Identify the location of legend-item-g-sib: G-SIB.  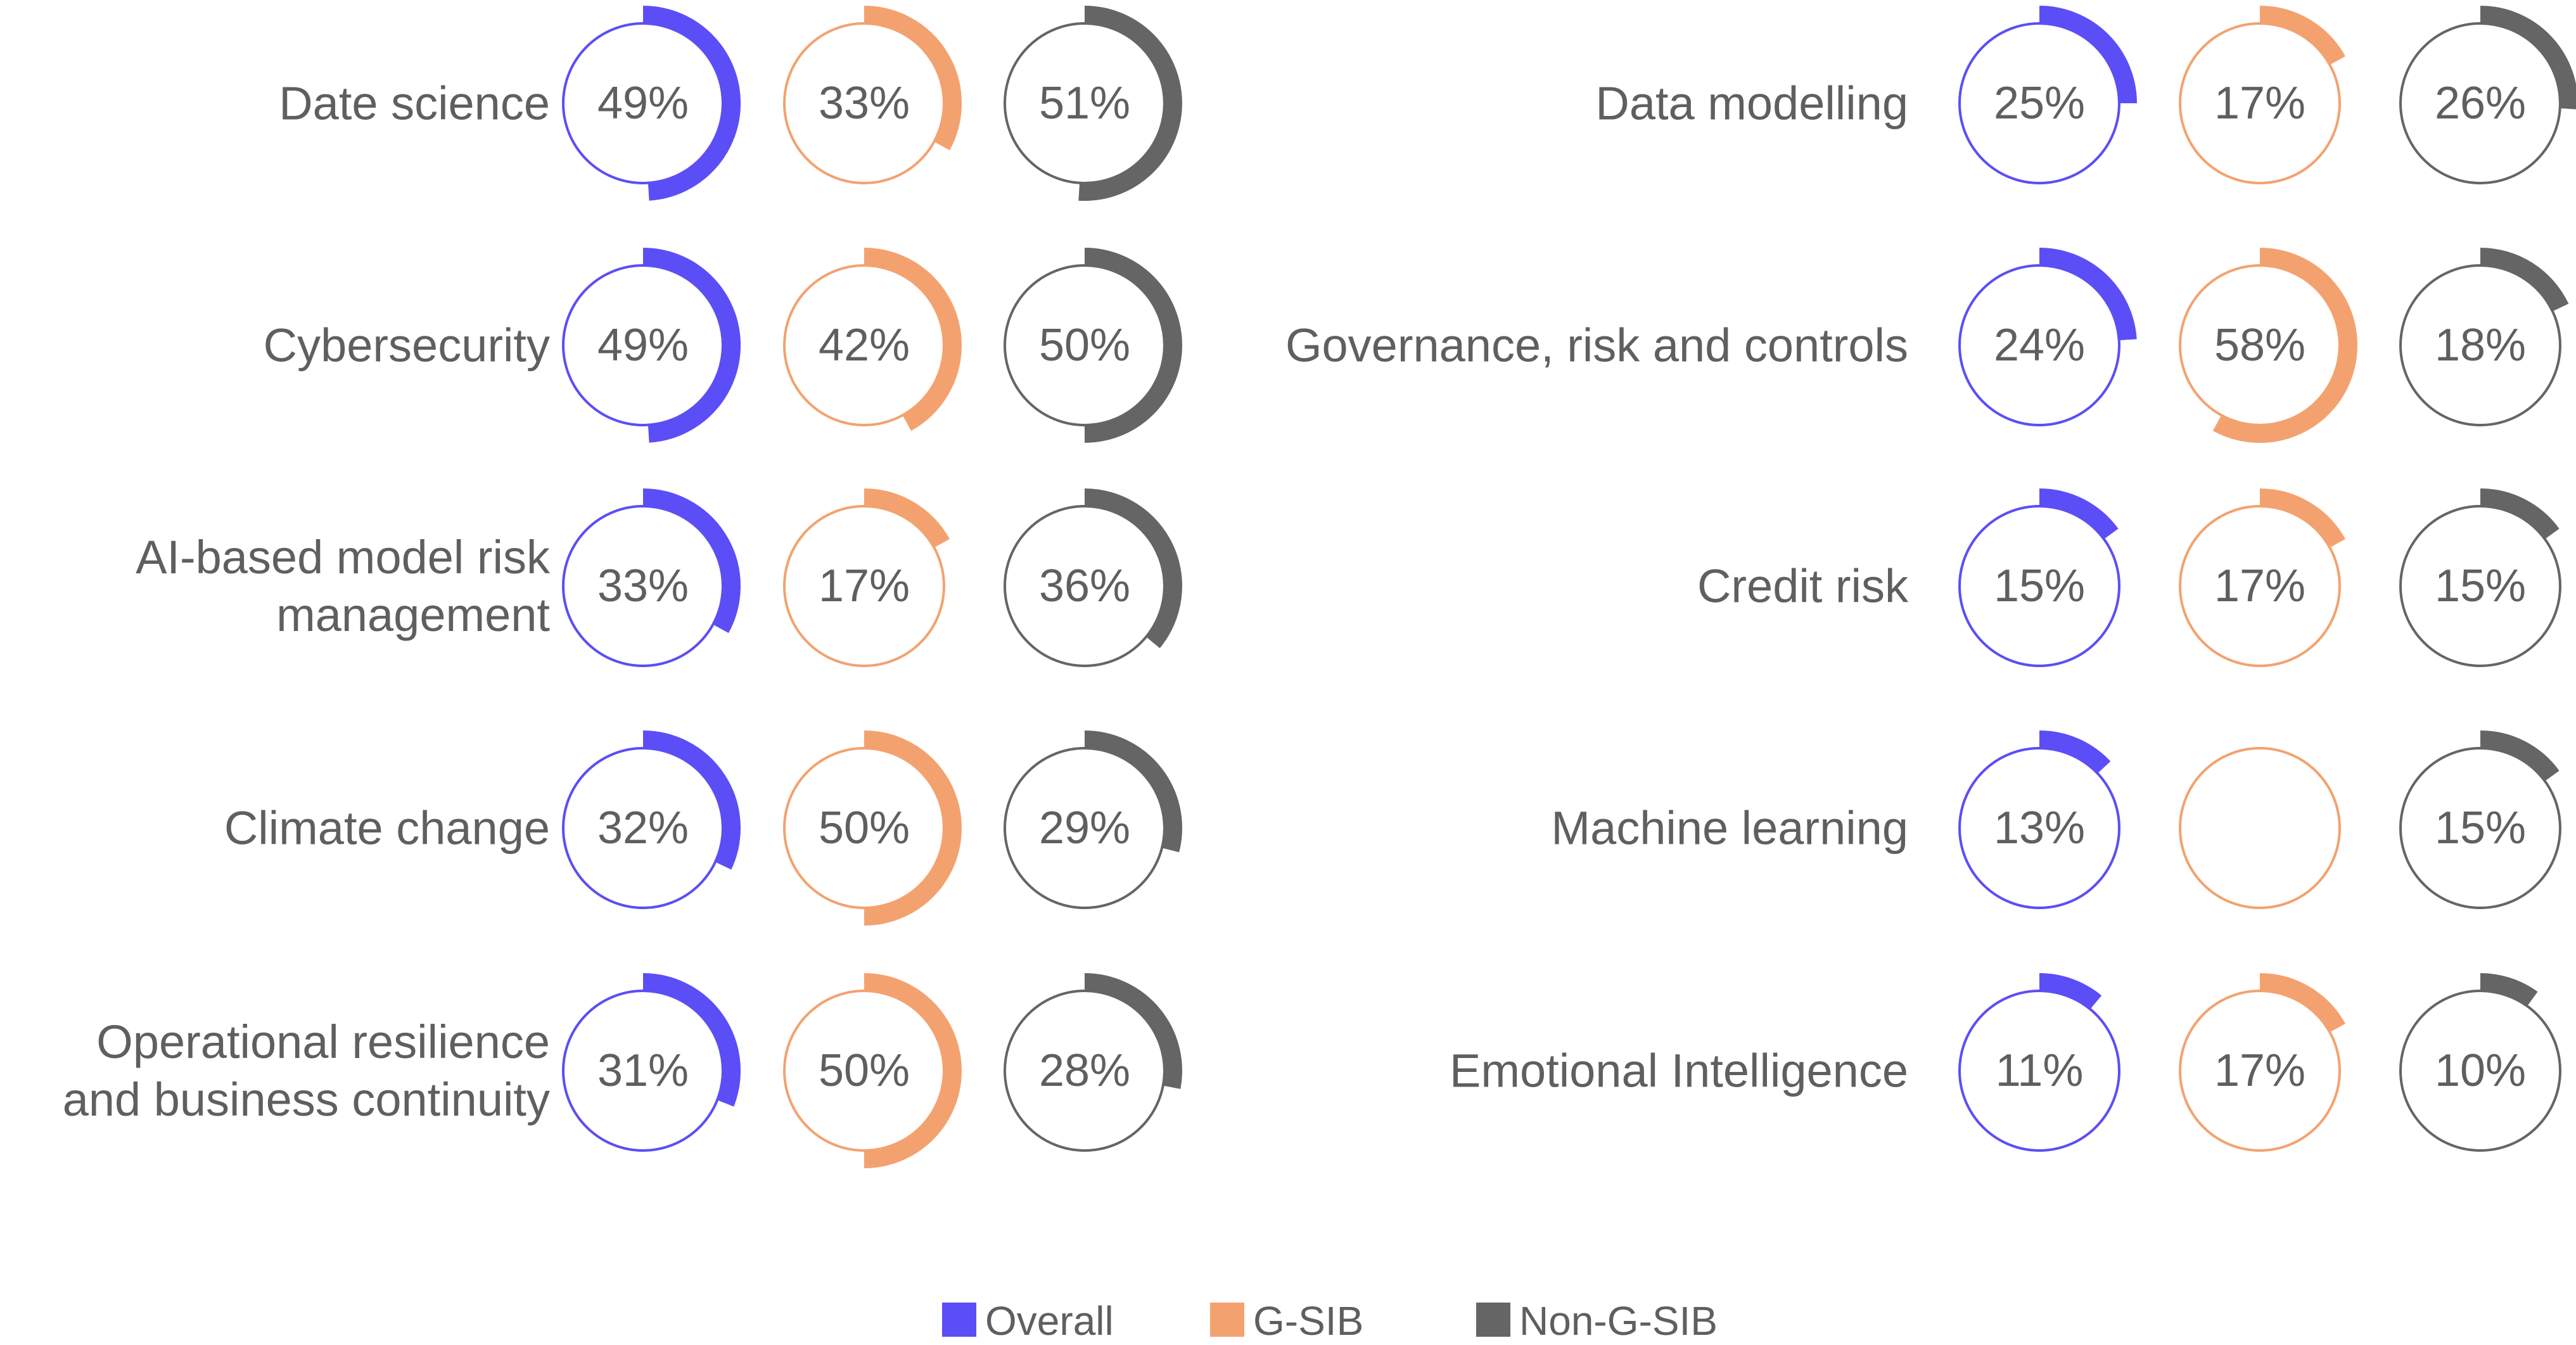
(1286, 1321).